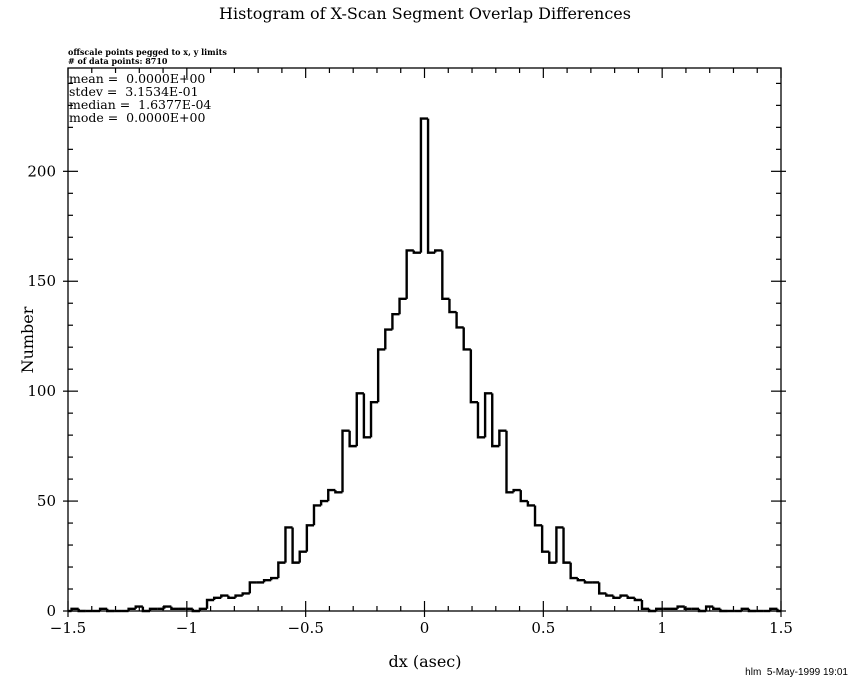 This screenshot has width=850, height=680. I want to click on y-axis-label: Number, so click(27, 339).